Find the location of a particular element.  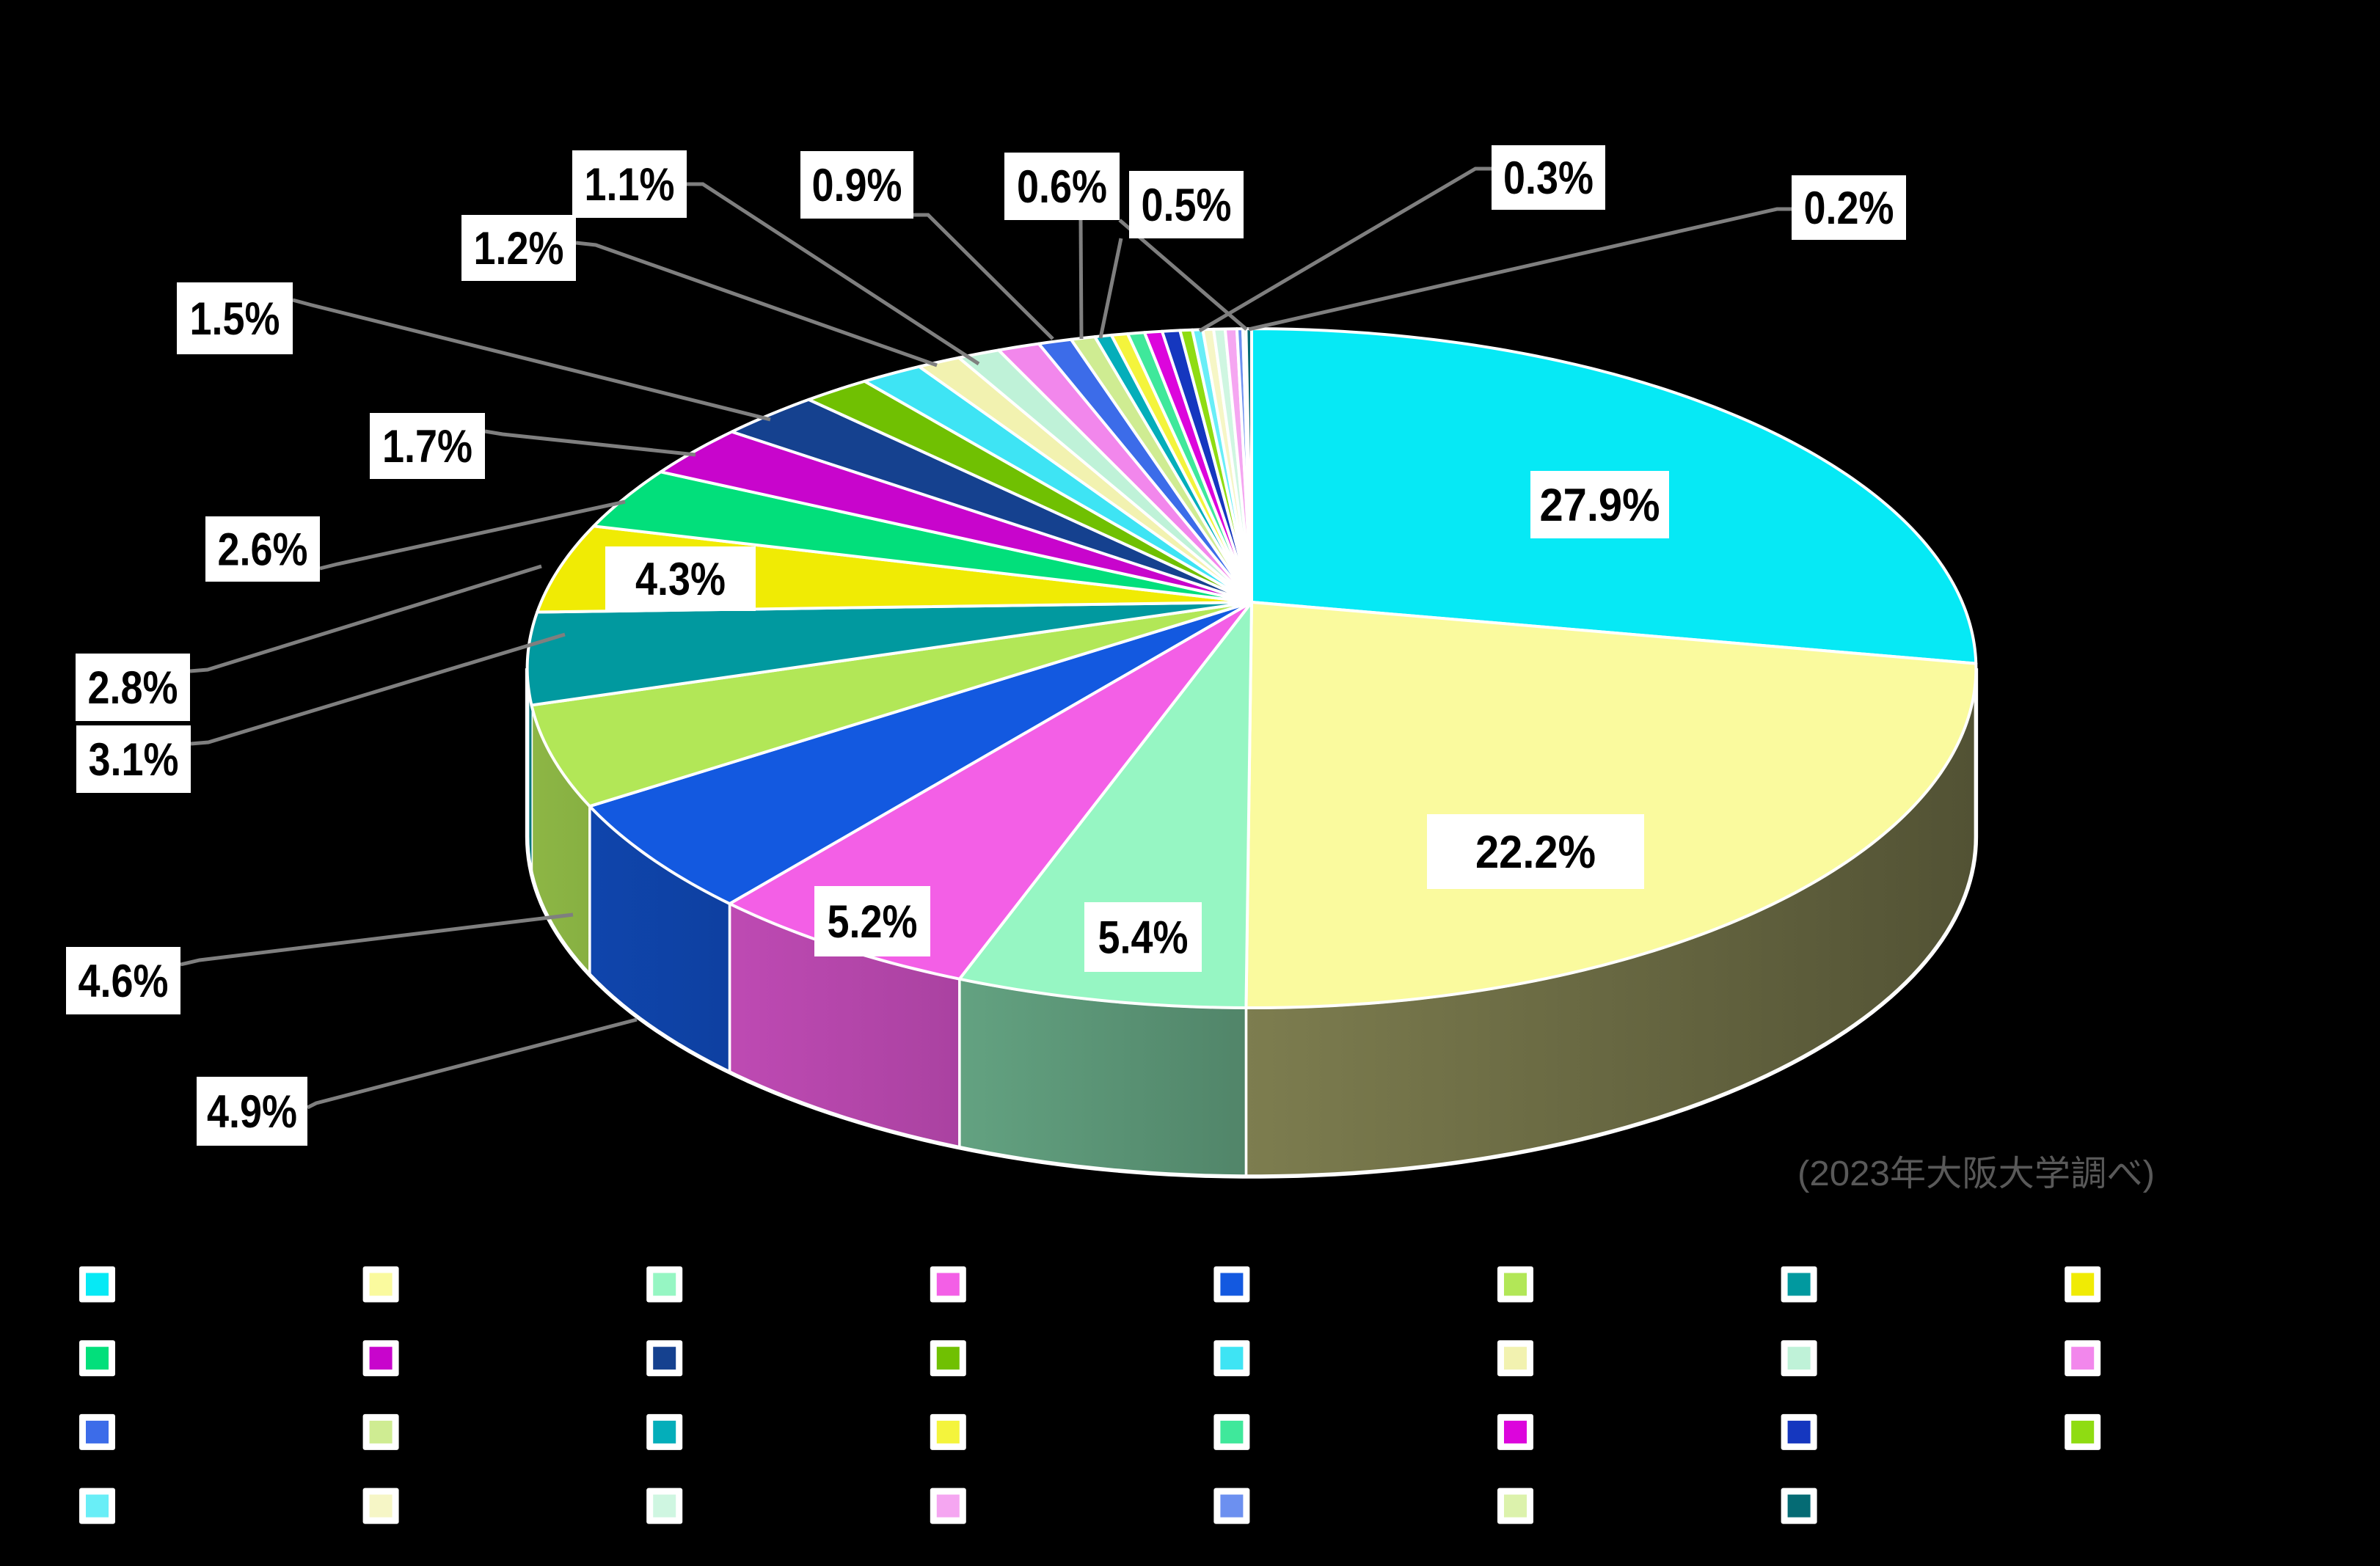

svg-text: 0.2% is located at coordinates (1849, 208).